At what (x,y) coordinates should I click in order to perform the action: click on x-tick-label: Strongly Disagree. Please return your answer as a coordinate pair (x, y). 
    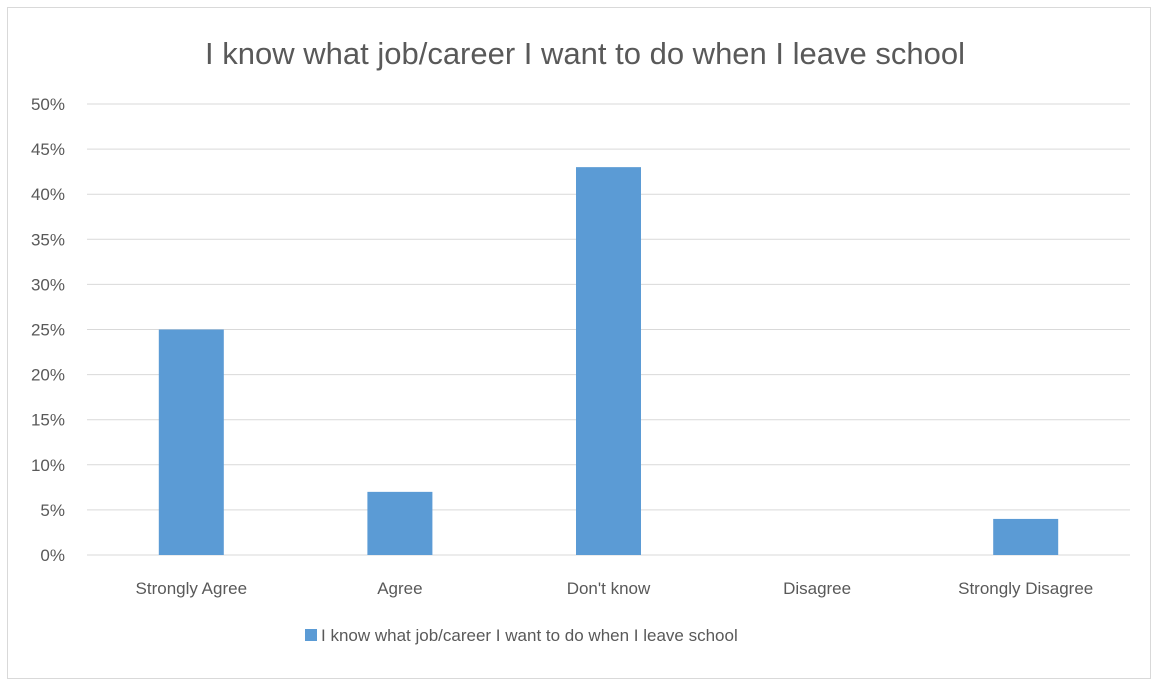
    Looking at the image, I should click on (1025, 588).